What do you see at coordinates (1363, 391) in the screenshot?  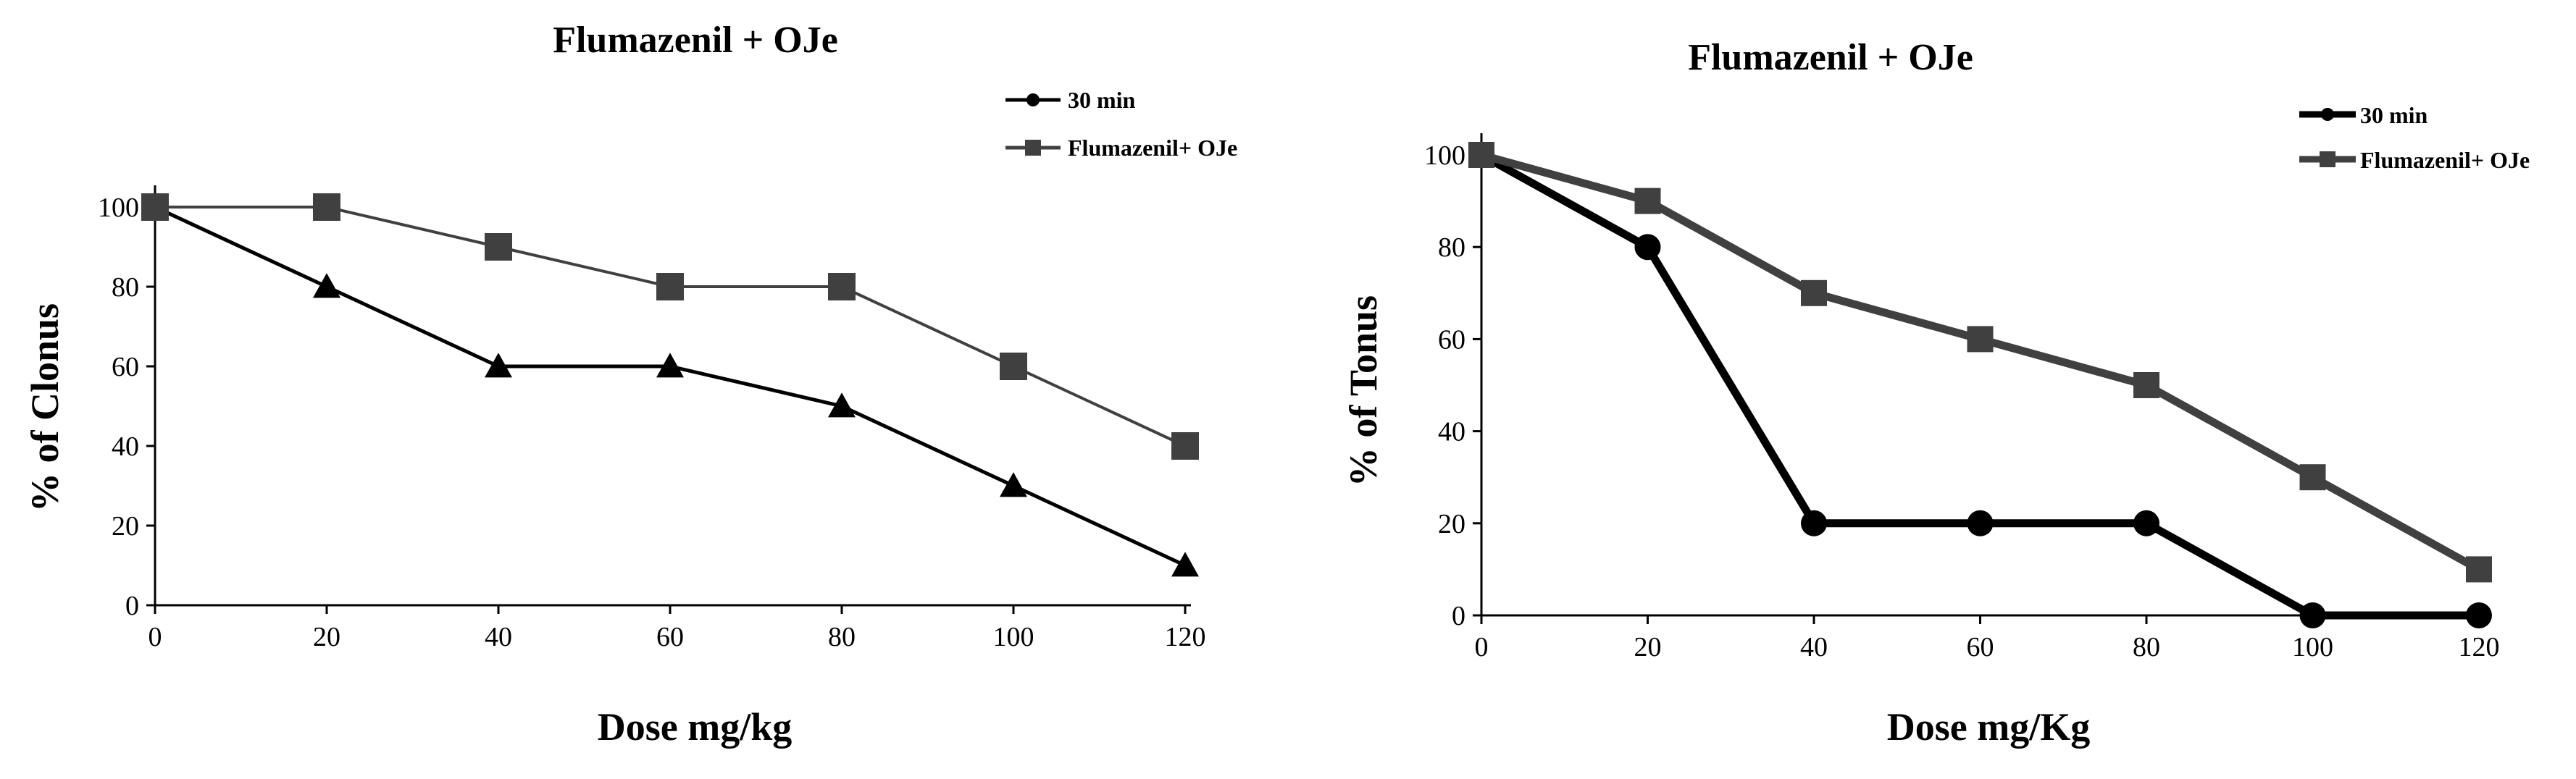 I see `y-axis-label: % of Tonus` at bounding box center [1363, 391].